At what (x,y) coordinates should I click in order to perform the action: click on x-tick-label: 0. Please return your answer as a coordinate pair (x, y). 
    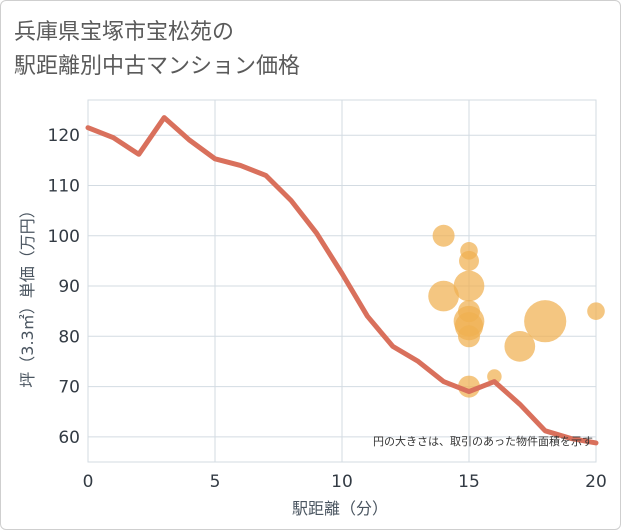
    Looking at the image, I should click on (88, 482).